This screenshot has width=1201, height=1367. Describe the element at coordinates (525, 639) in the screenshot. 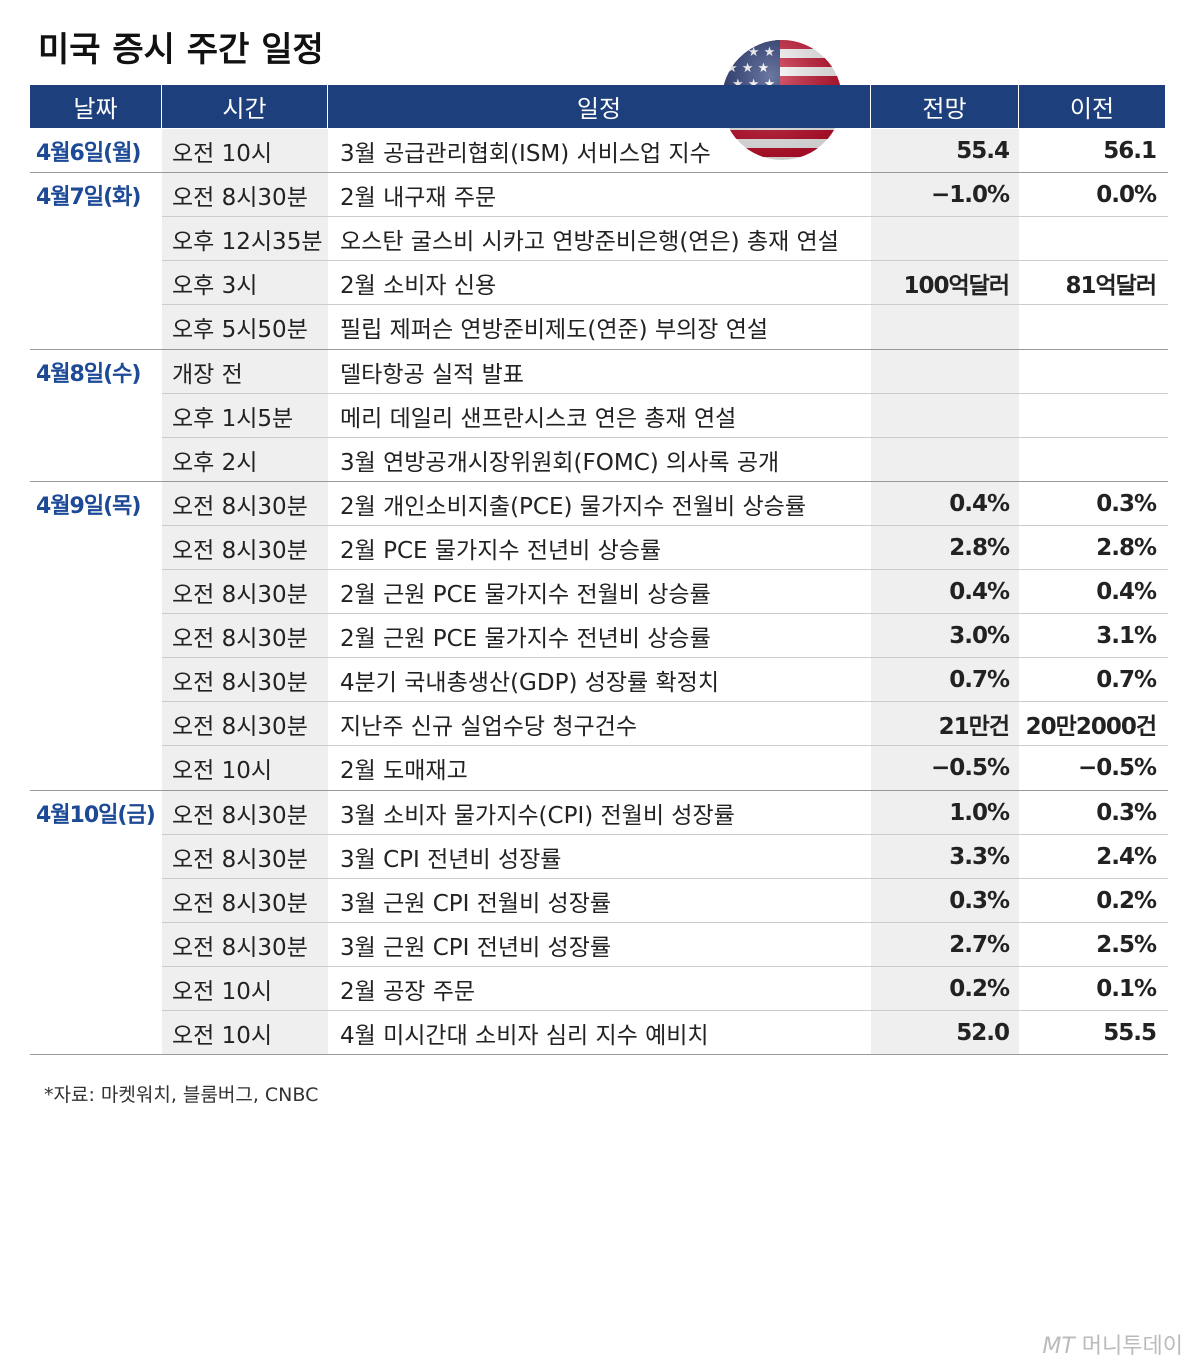

I see `event-cell: 2월 근원 PCE 물가지수 전년비 상승률` at that location.